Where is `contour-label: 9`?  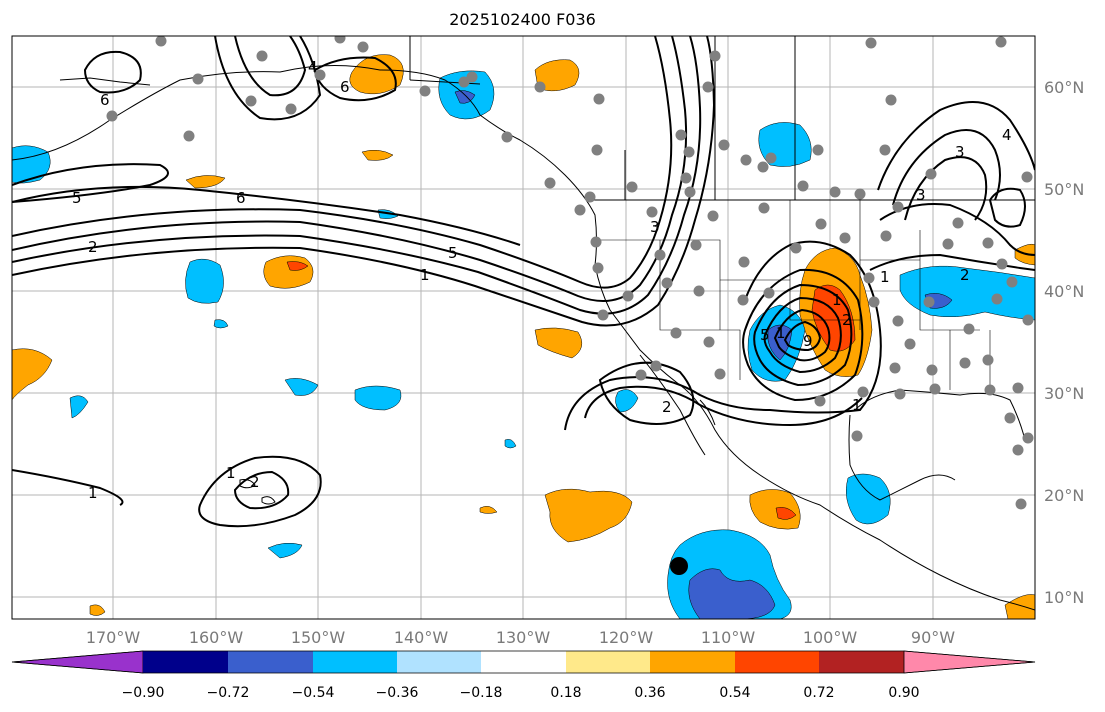 contour-label: 9 is located at coordinates (808, 341).